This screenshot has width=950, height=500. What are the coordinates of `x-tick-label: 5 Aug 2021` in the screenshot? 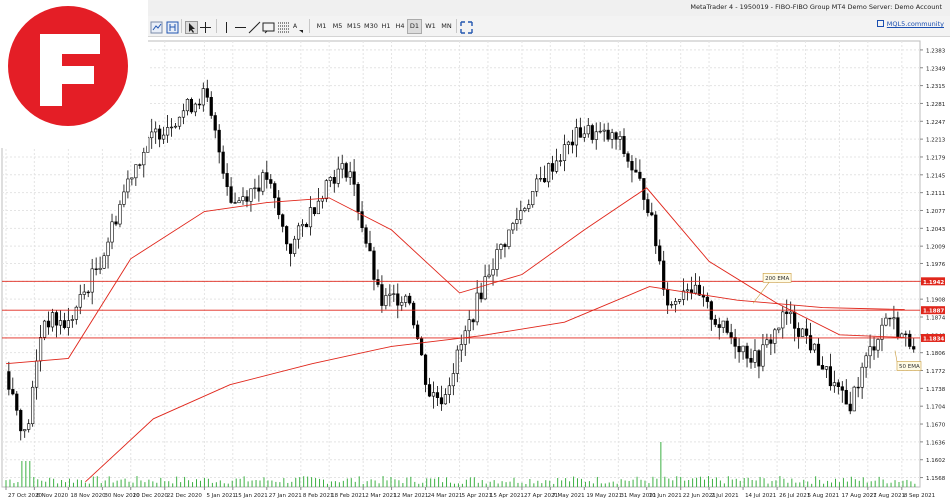 It's located at (823, 496).